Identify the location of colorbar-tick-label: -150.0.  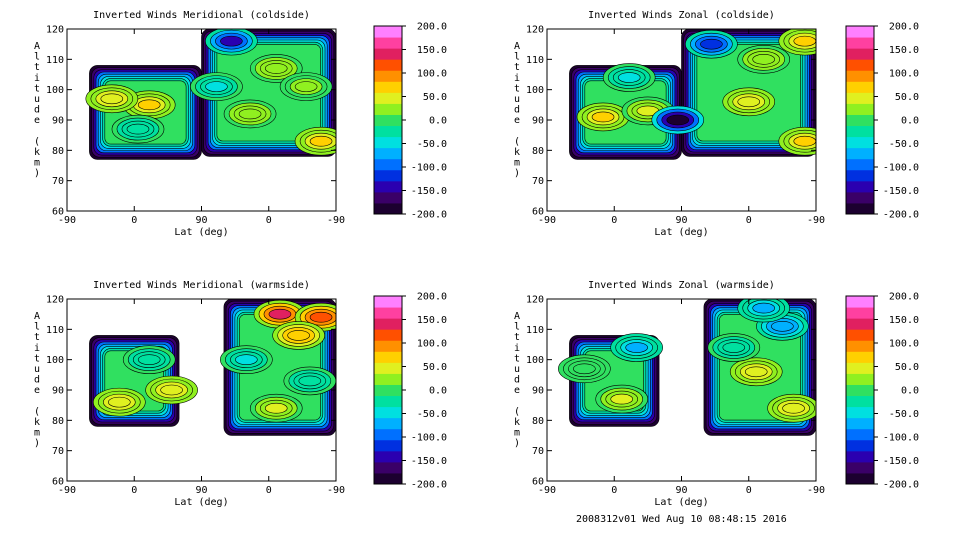
(901, 461).